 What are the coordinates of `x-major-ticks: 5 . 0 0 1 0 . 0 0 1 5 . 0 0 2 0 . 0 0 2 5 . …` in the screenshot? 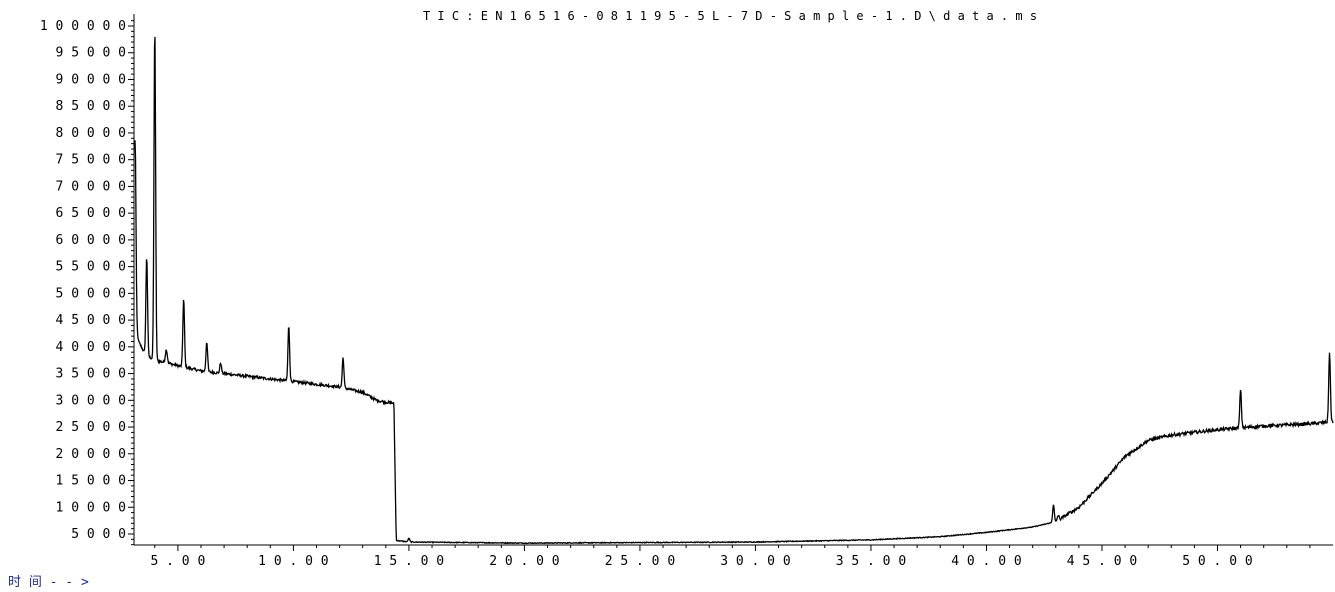 It's located at (701, 557).